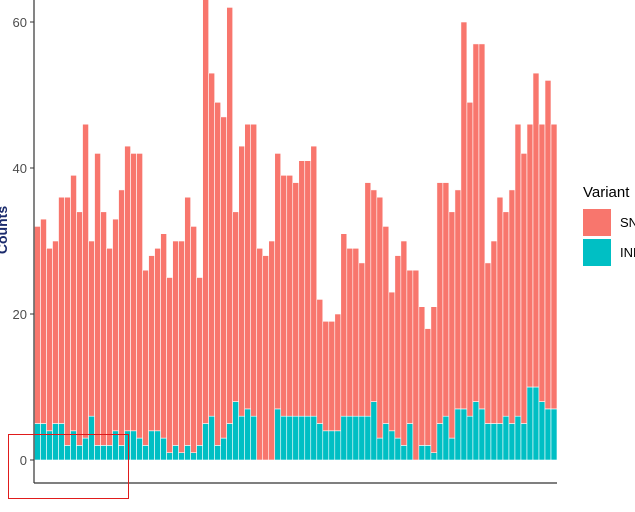 The image size is (635, 512). I want to click on y-tick-label: 60, so click(20, 22).